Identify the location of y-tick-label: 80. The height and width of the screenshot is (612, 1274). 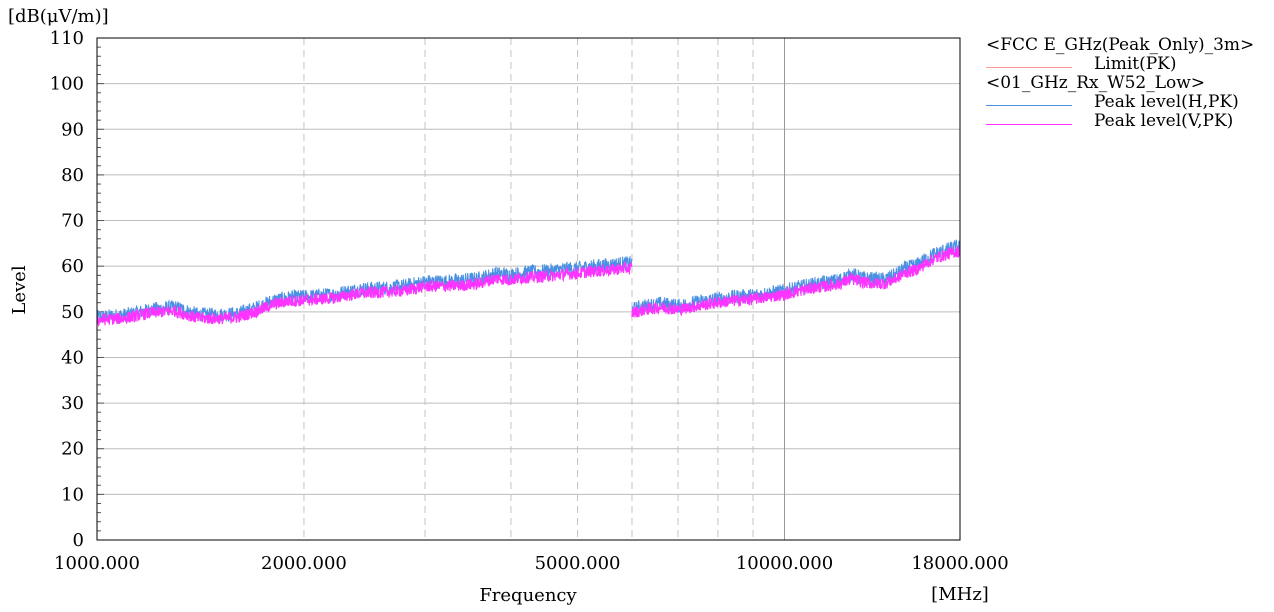
(72, 175).